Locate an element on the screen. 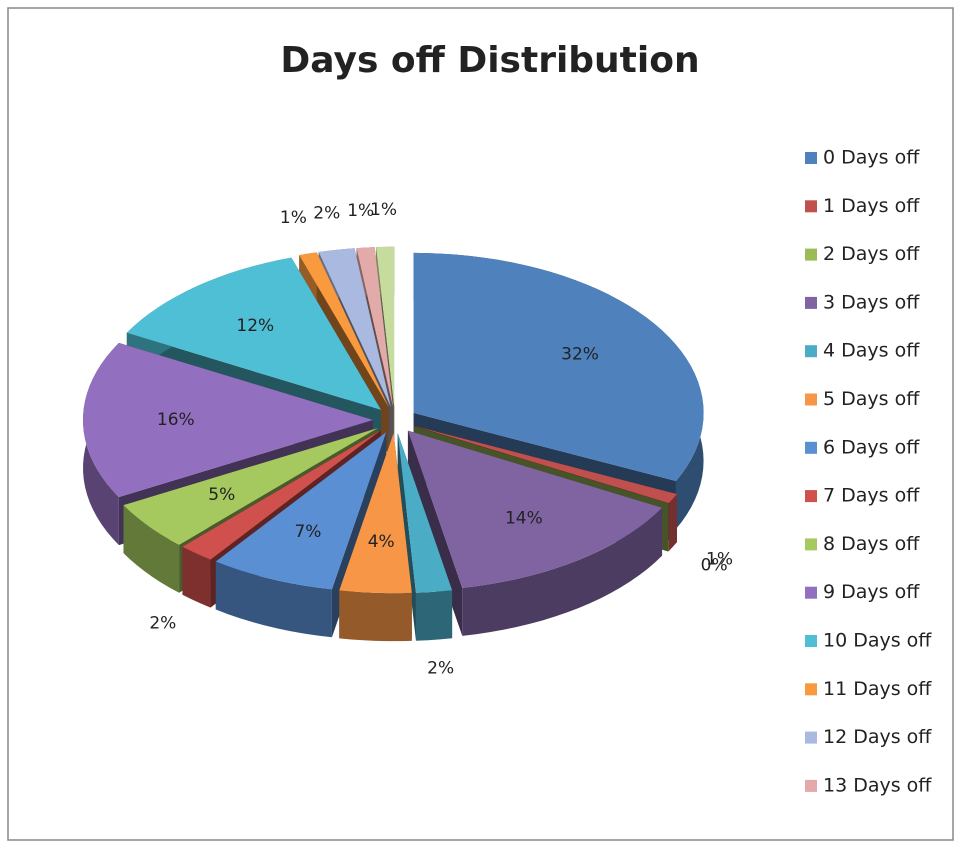  slice-wall is located at coordinates (406, 537).